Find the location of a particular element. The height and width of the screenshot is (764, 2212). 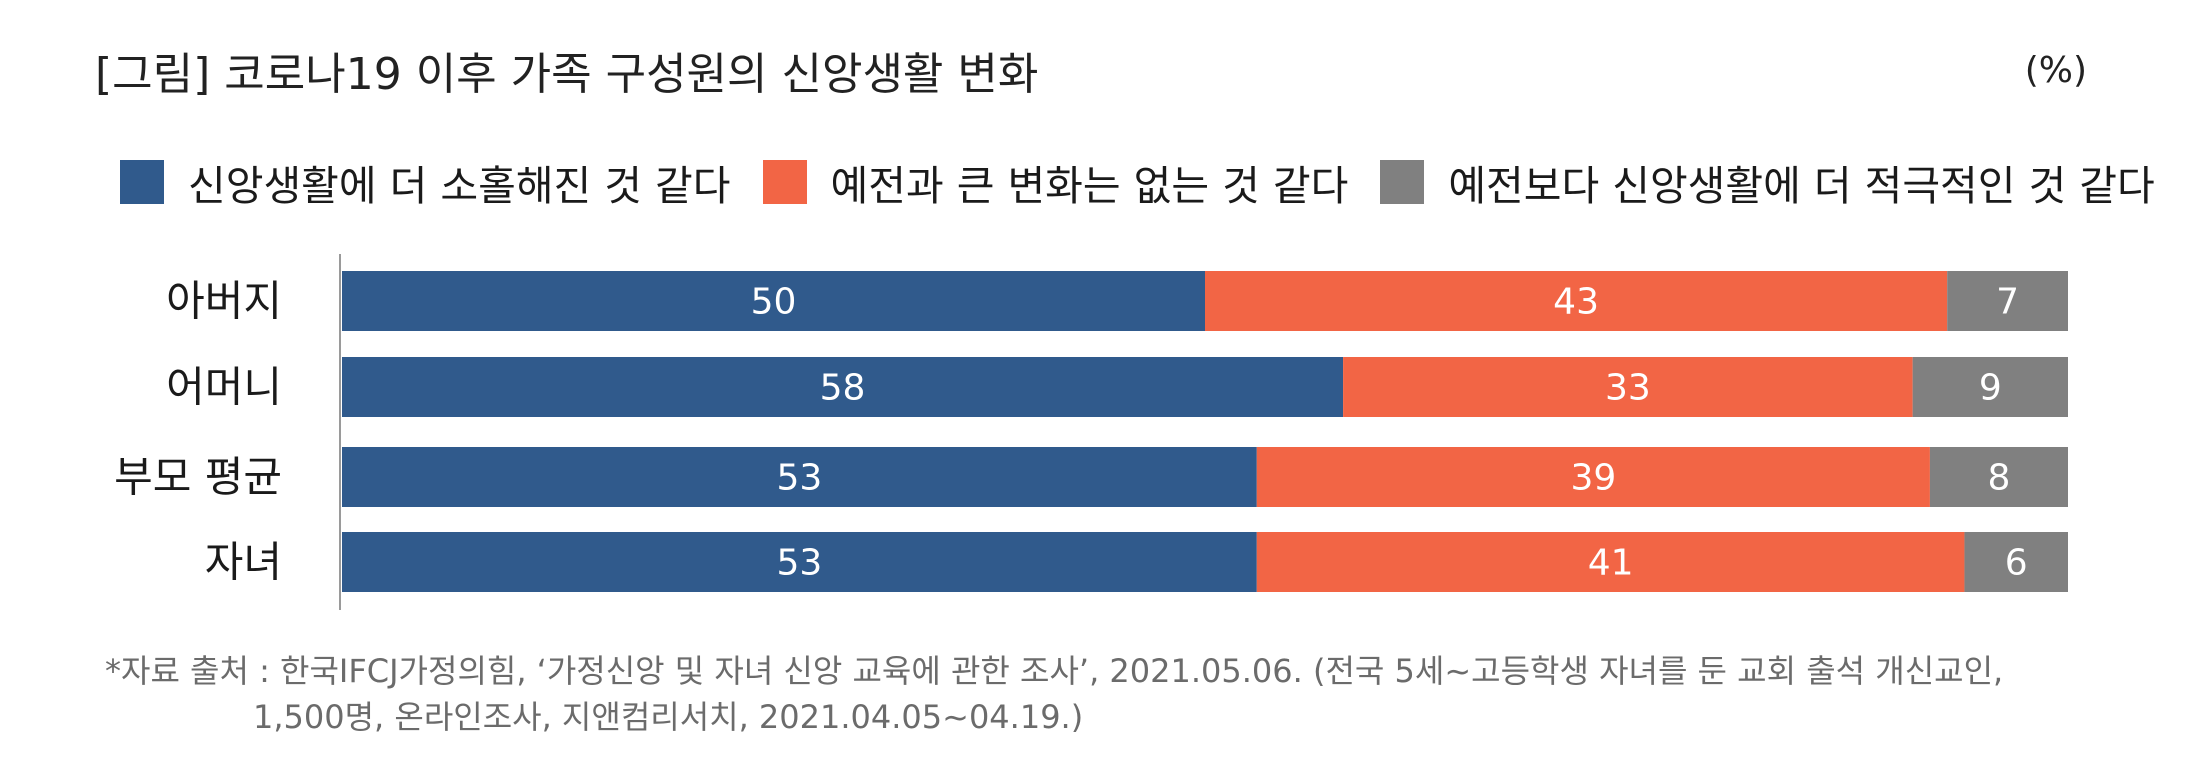

category-label: 어머니 is located at coordinates (224, 387).